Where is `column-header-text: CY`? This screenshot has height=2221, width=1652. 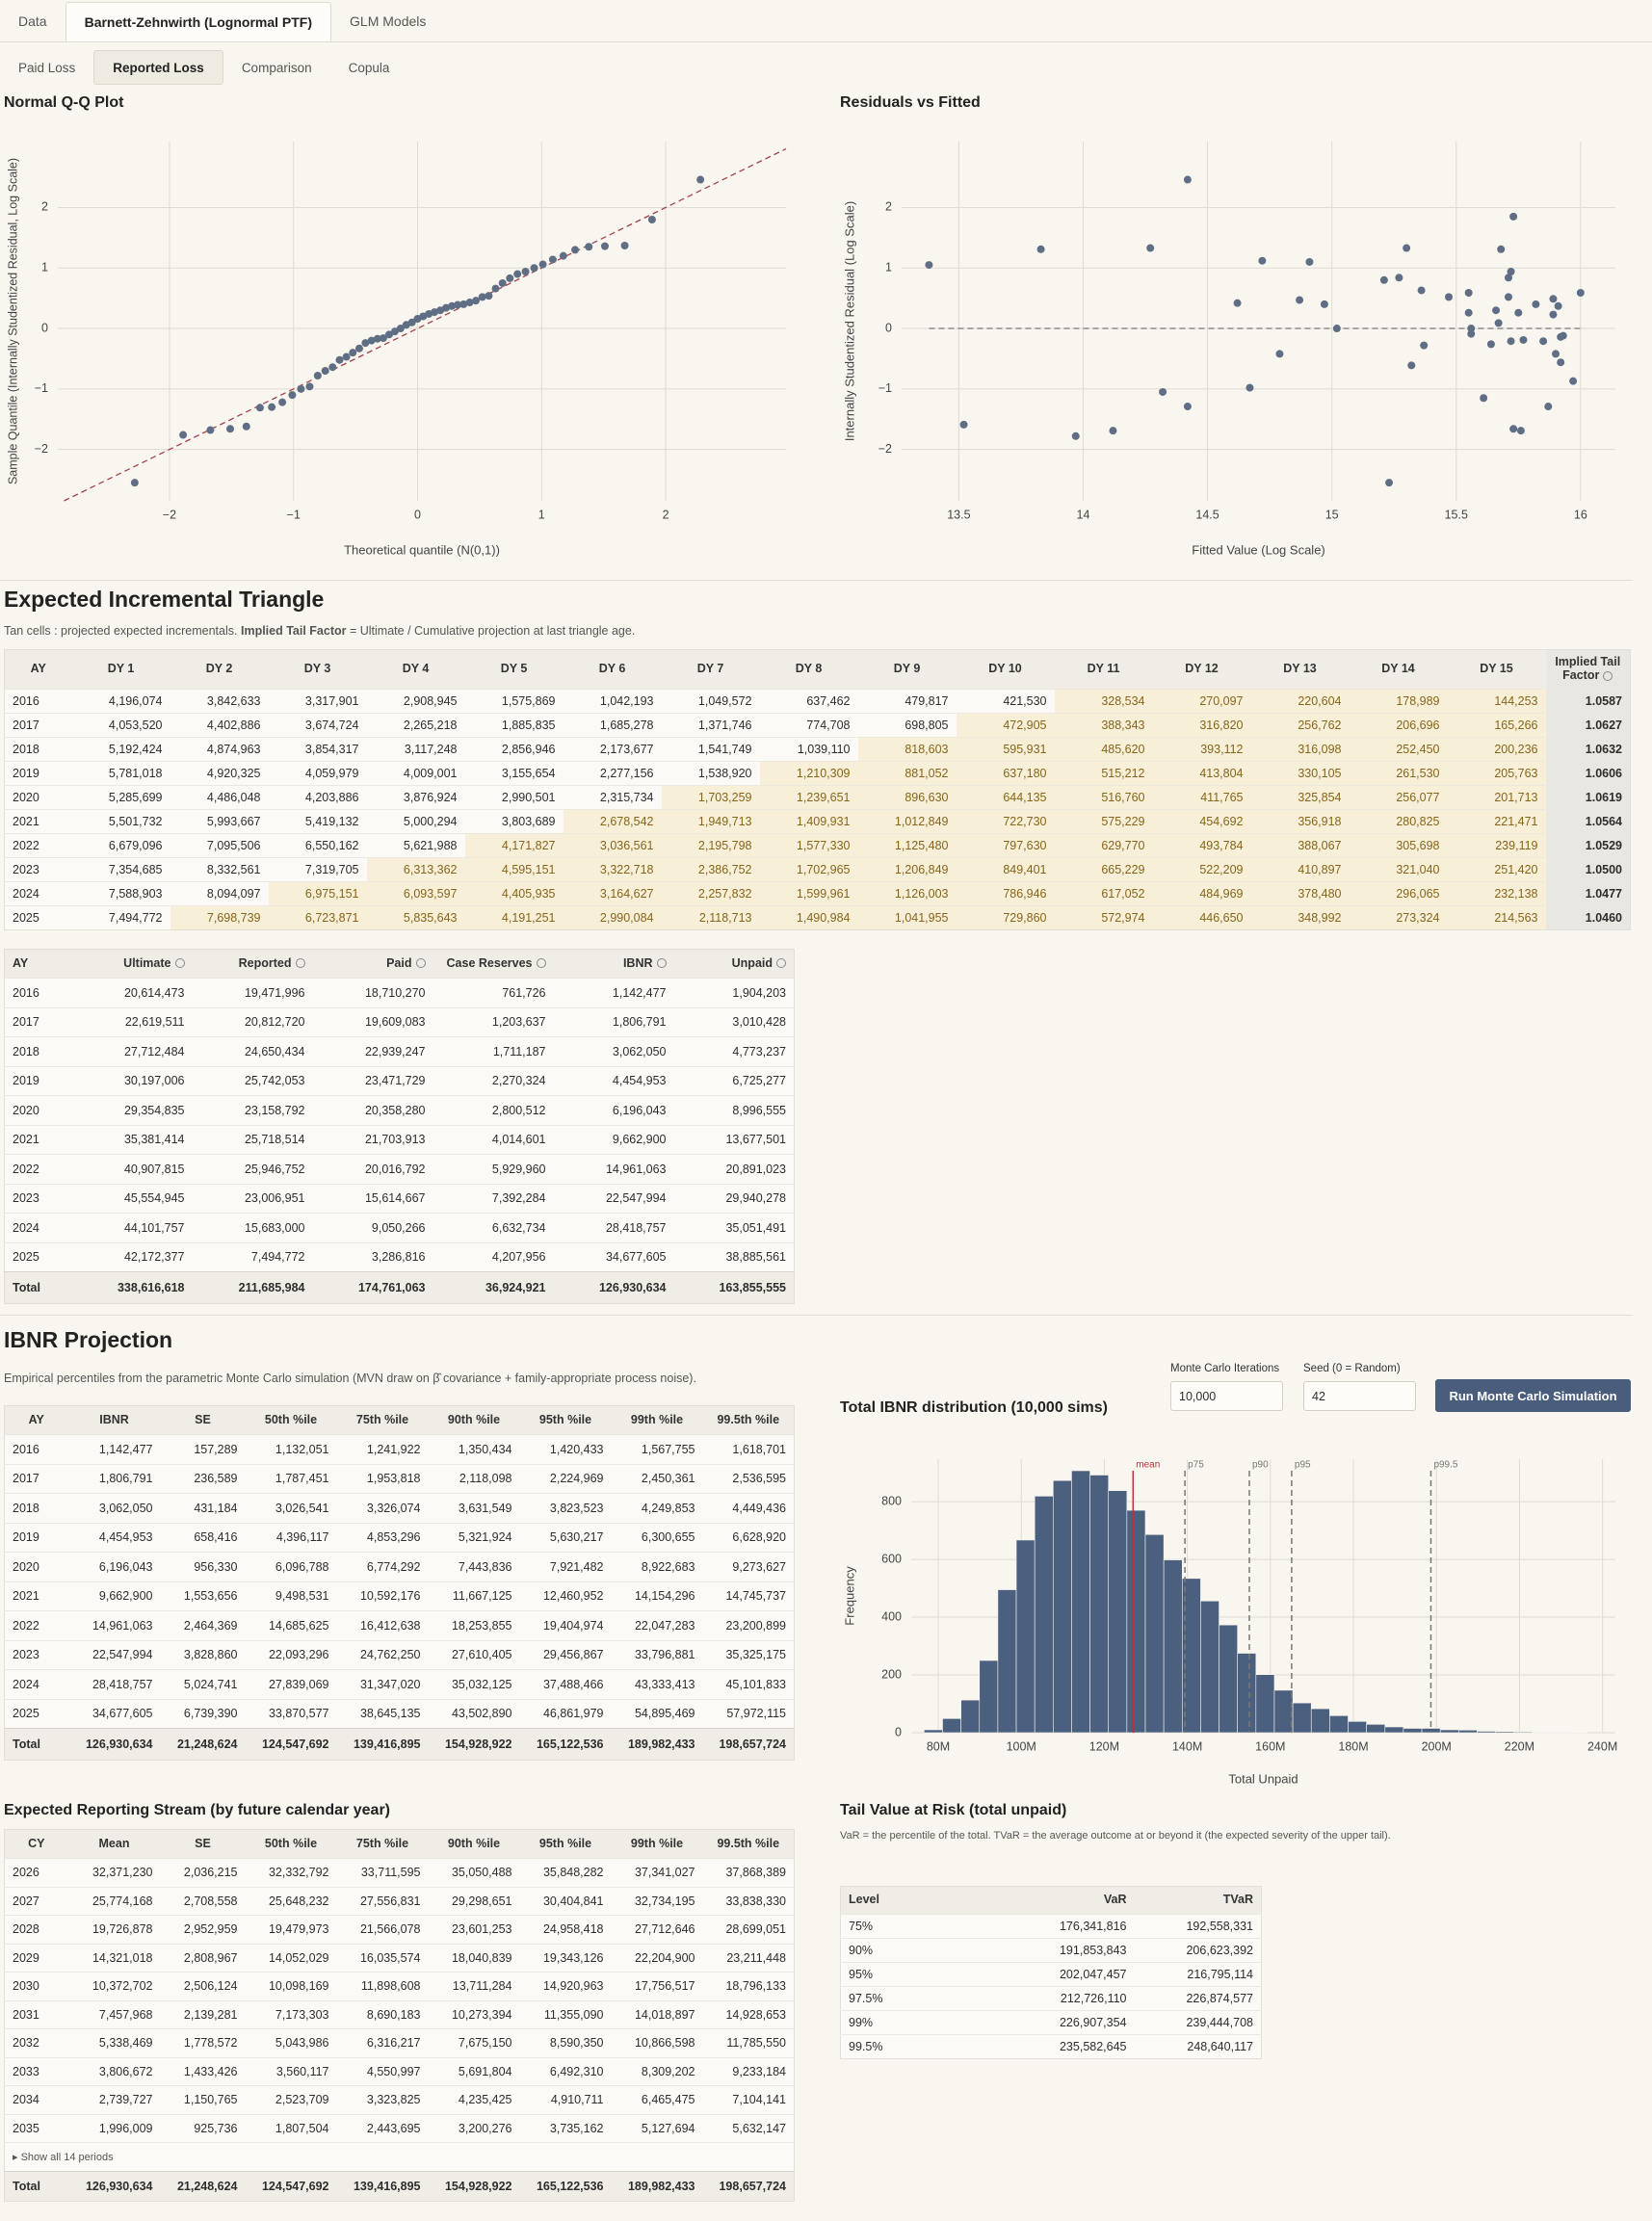
column-header-text: CY is located at coordinates (36, 1843).